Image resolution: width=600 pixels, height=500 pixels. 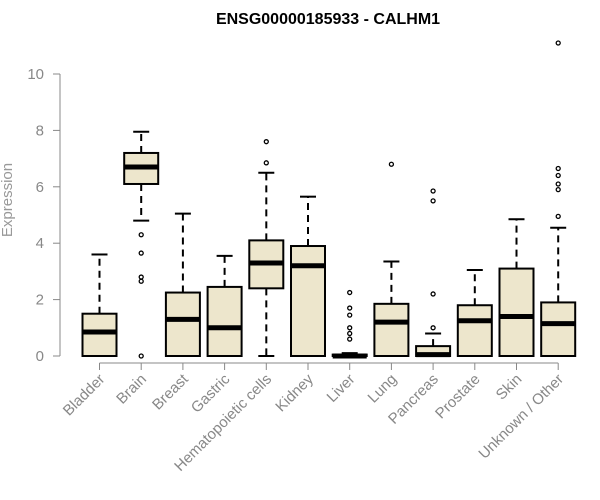 I want to click on y-tick-label: 0, so click(x=40, y=356).